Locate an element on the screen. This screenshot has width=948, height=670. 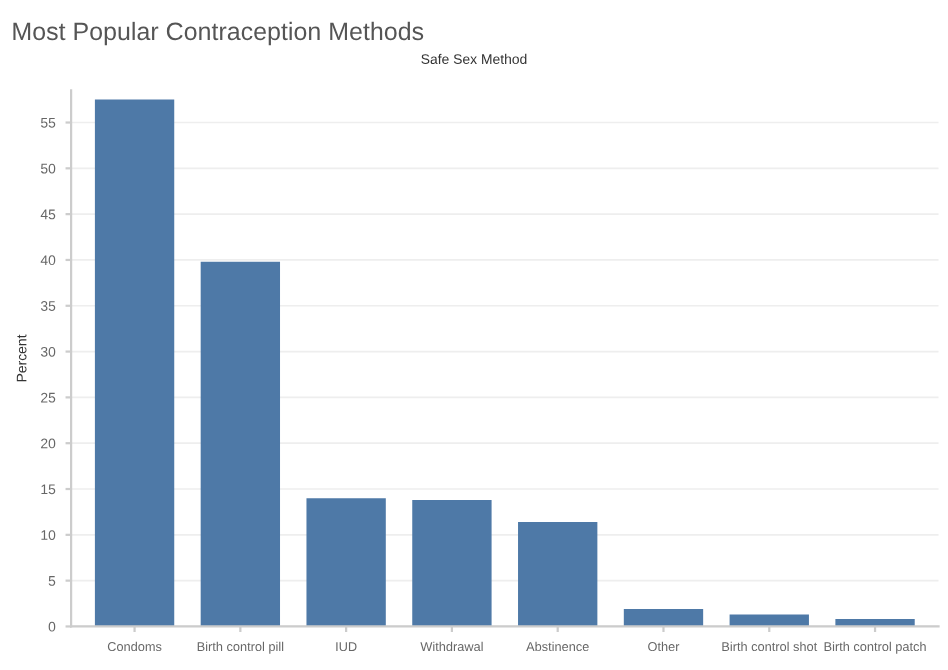
chart-title: Most Popular Contraception Methods is located at coordinates (218, 33).